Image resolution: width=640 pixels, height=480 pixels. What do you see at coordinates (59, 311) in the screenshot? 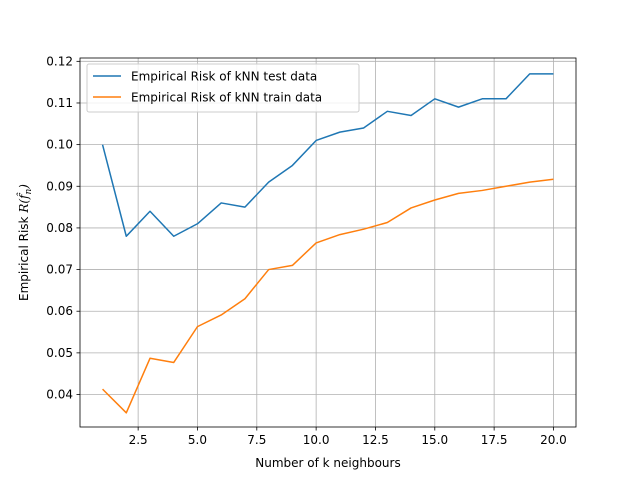
I see `y-tick-label: 0.06` at bounding box center [59, 311].